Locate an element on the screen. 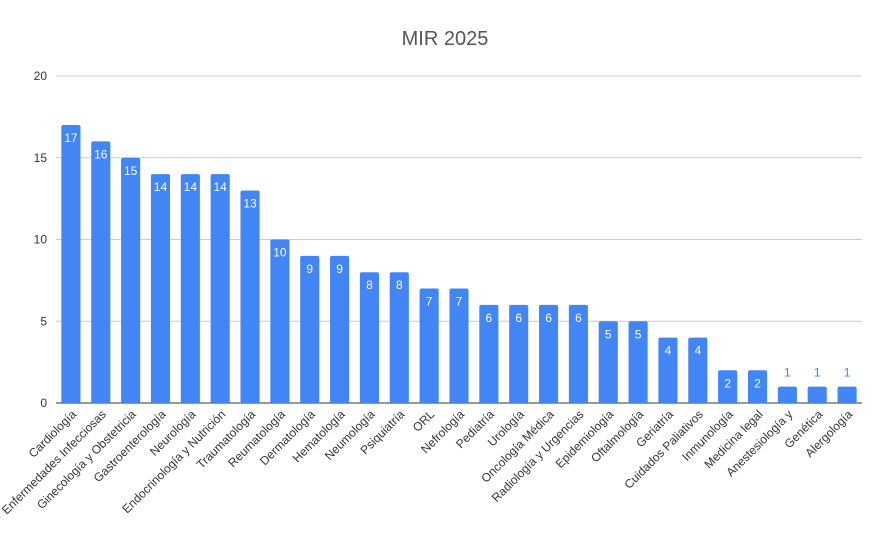 The height and width of the screenshot is (550, 890). y-tick-label: 0 is located at coordinates (43, 403).